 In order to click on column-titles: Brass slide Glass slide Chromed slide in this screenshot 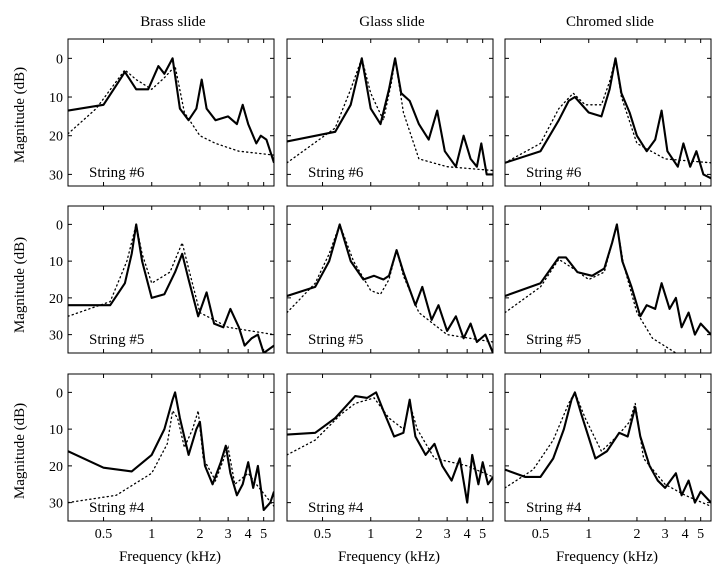, I will do `click(397, 22)`.